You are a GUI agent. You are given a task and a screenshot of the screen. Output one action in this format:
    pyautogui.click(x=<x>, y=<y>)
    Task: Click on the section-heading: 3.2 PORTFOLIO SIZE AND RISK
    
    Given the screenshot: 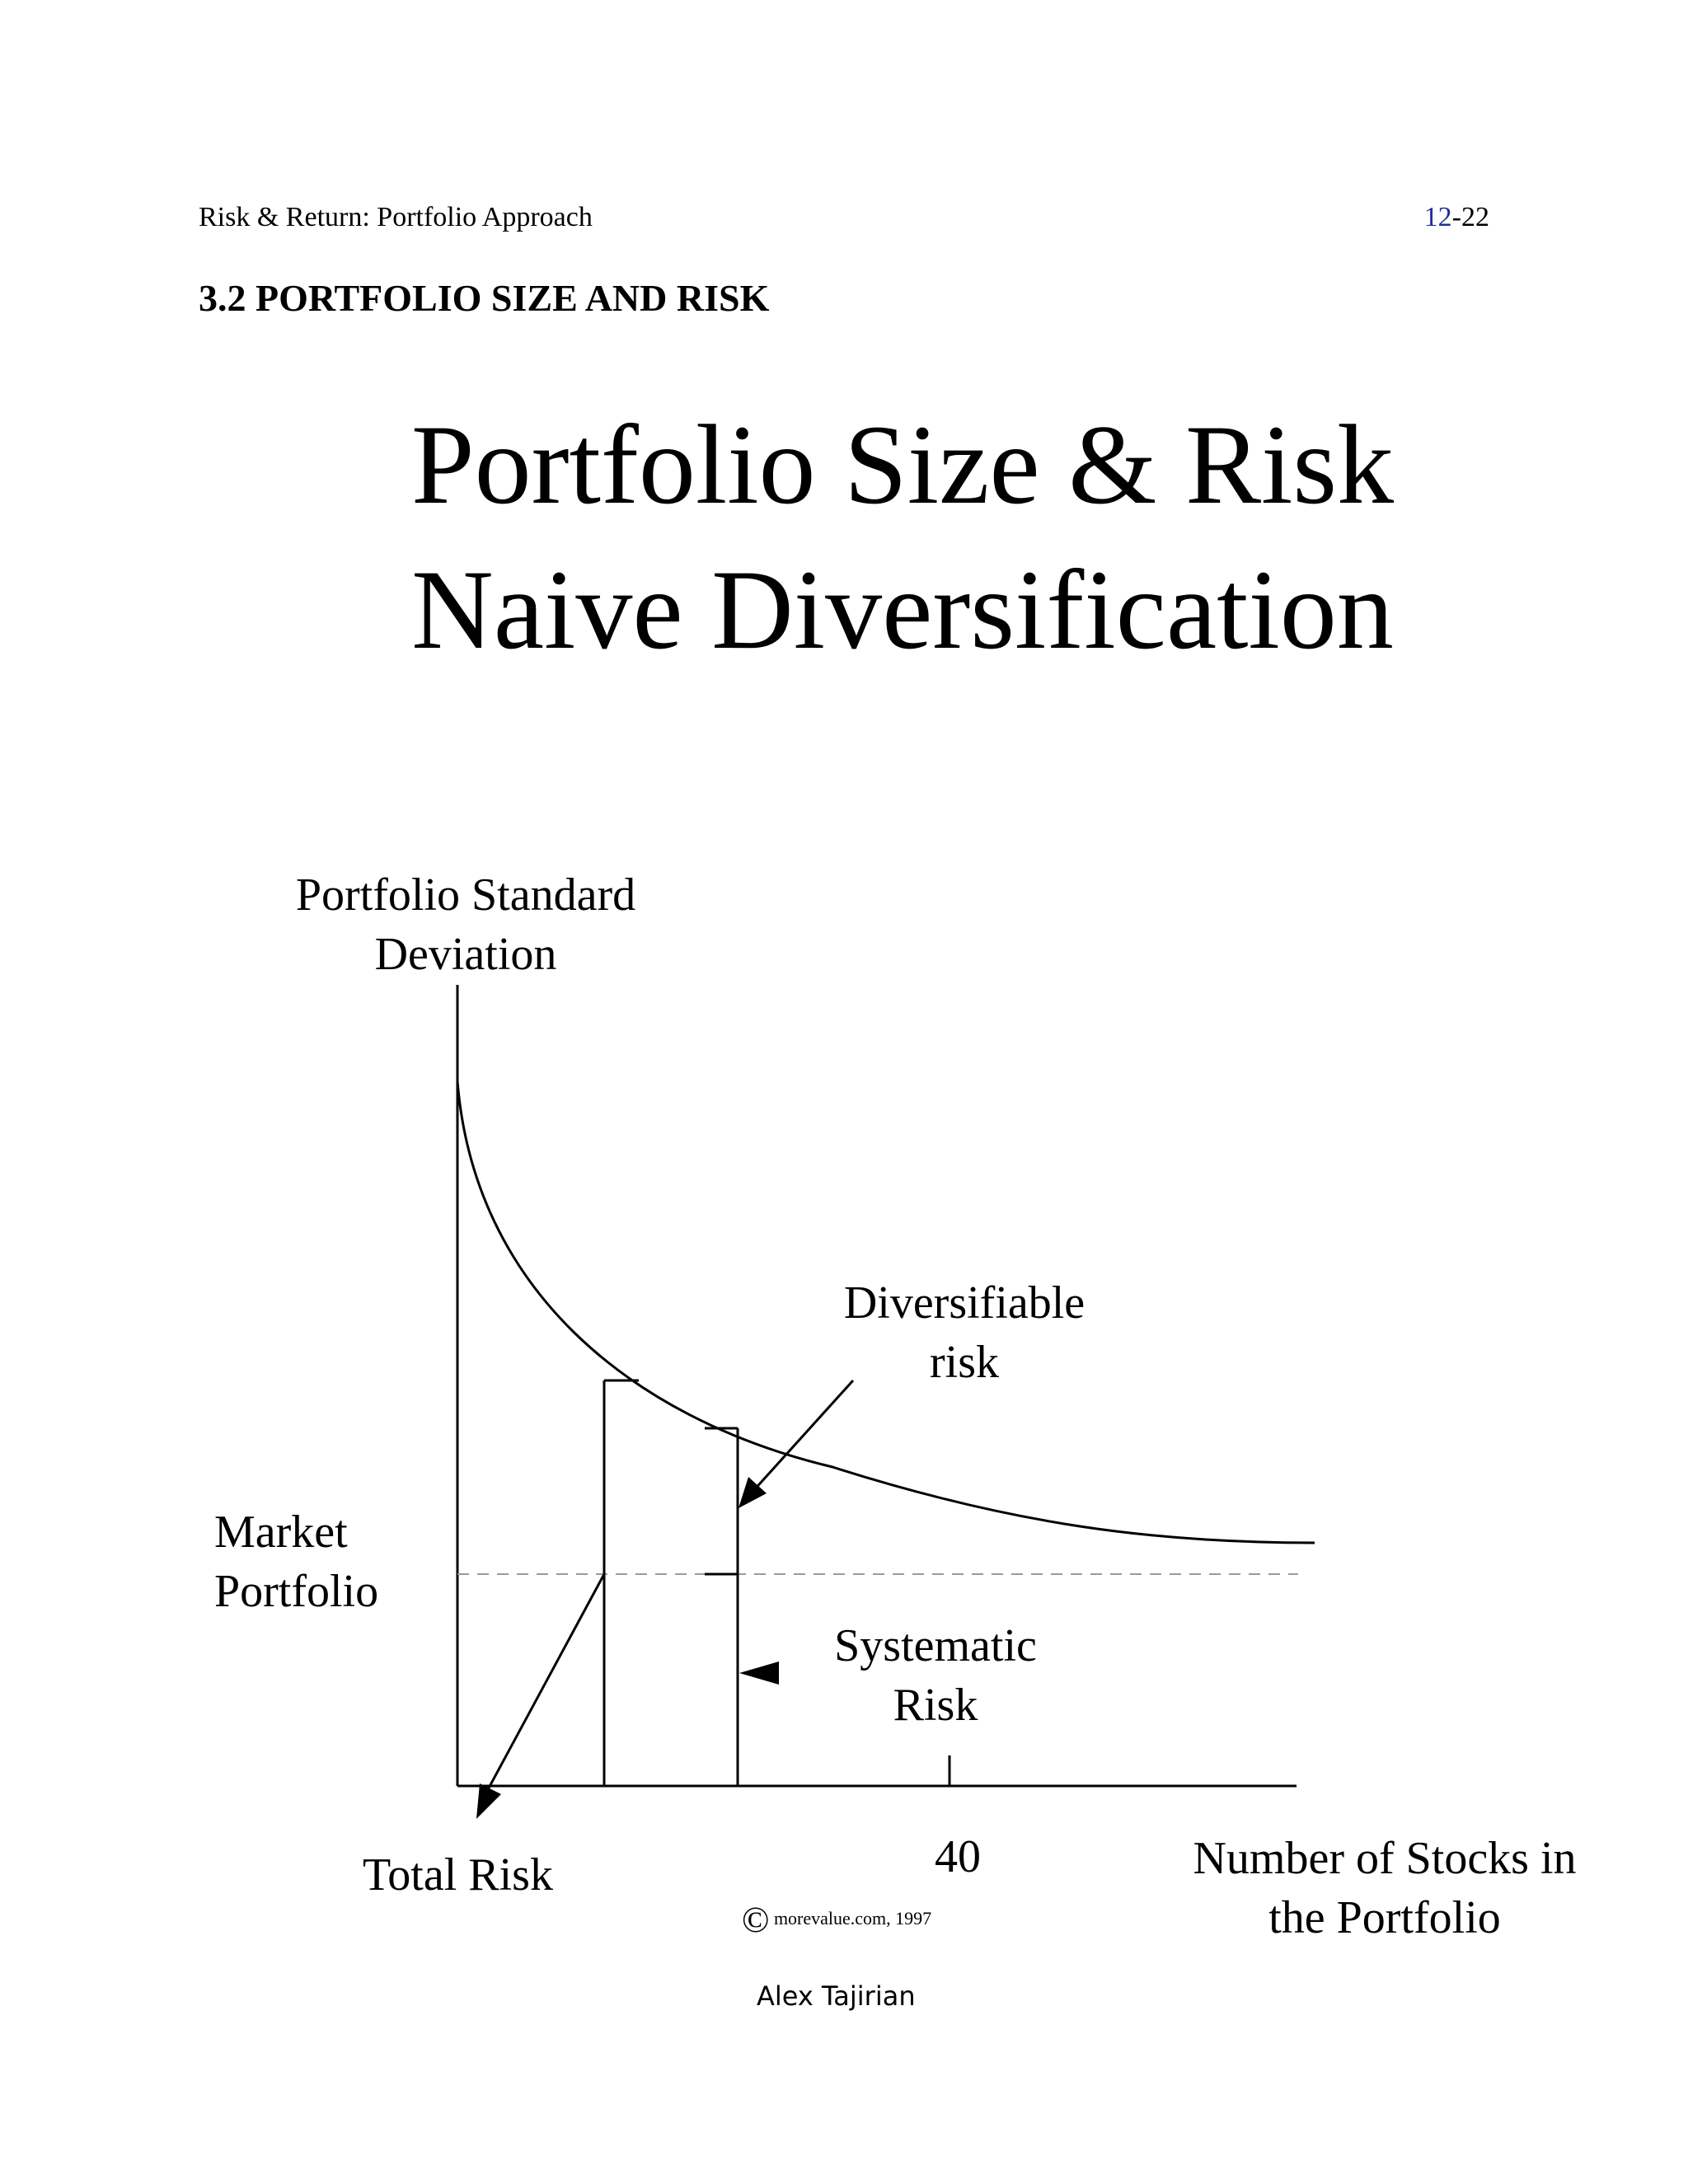 What is the action you would take?
    pyautogui.click(x=485, y=298)
    